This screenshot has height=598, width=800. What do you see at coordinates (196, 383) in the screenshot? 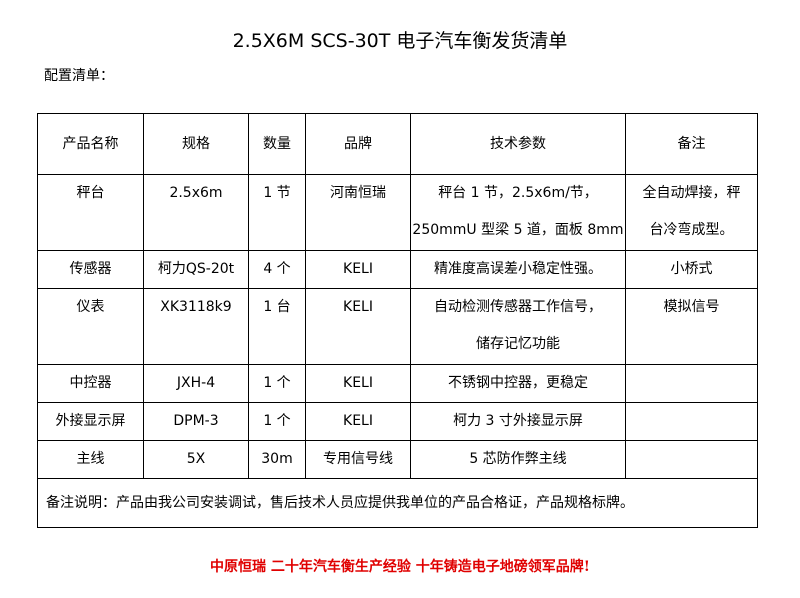
I see `cell-spec: JXH-4` at bounding box center [196, 383].